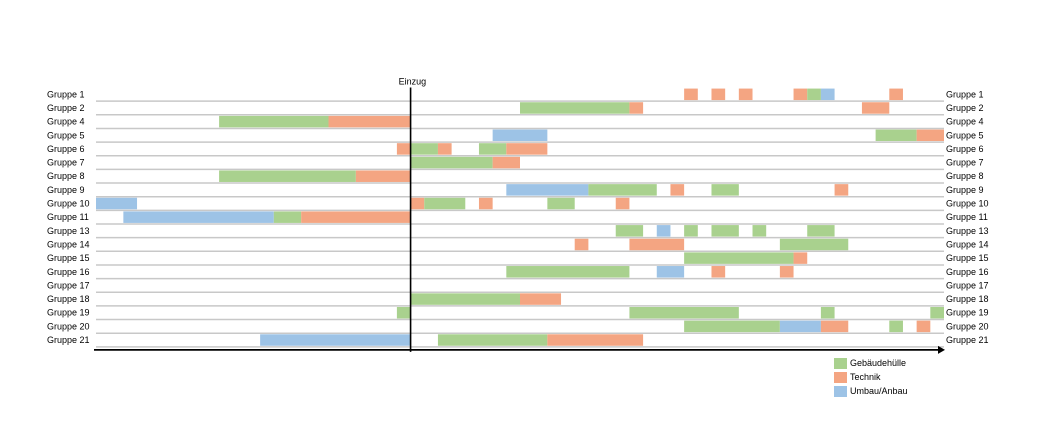 The height and width of the screenshot is (439, 1060). I want to click on category-label-left: Gruppe 8, so click(66, 176).